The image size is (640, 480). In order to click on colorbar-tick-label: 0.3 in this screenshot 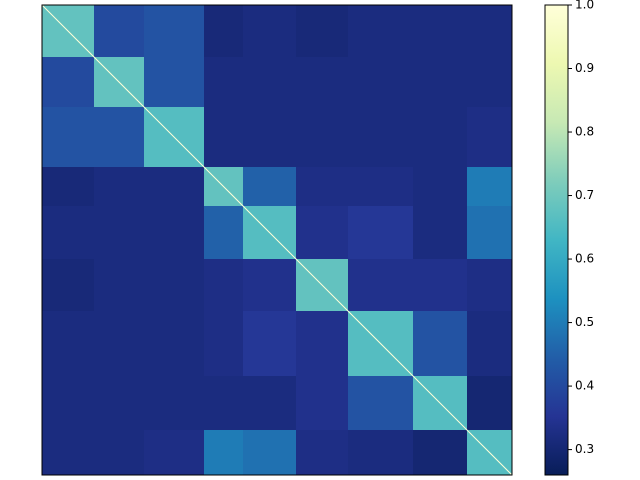, I will do `click(584, 449)`.